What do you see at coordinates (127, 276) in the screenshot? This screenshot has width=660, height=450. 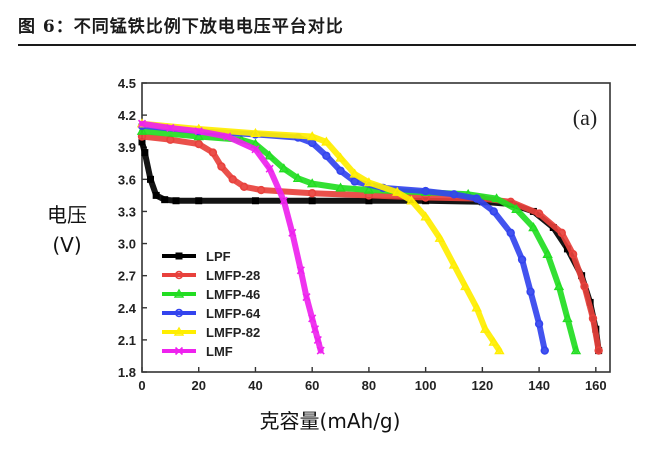 I see `y-tick-label: 2.7` at bounding box center [127, 276].